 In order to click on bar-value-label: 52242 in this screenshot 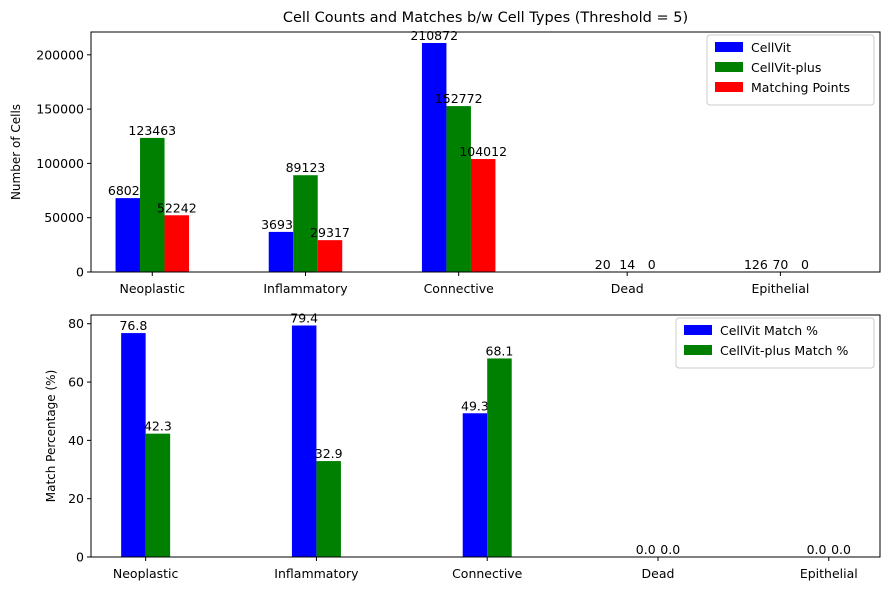, I will do `click(177, 207)`.